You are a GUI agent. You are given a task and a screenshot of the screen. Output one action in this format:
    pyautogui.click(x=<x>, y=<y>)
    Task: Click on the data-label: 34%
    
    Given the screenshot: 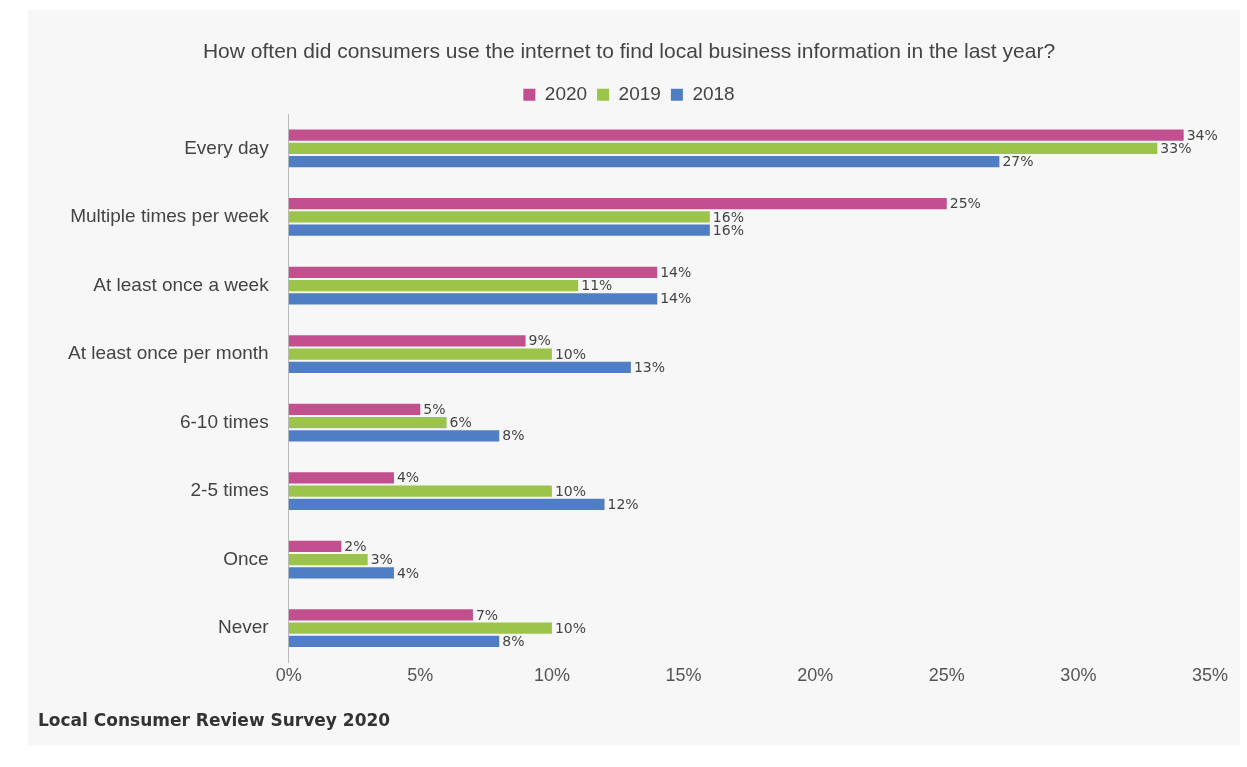 What is the action you would take?
    pyautogui.click(x=1202, y=134)
    